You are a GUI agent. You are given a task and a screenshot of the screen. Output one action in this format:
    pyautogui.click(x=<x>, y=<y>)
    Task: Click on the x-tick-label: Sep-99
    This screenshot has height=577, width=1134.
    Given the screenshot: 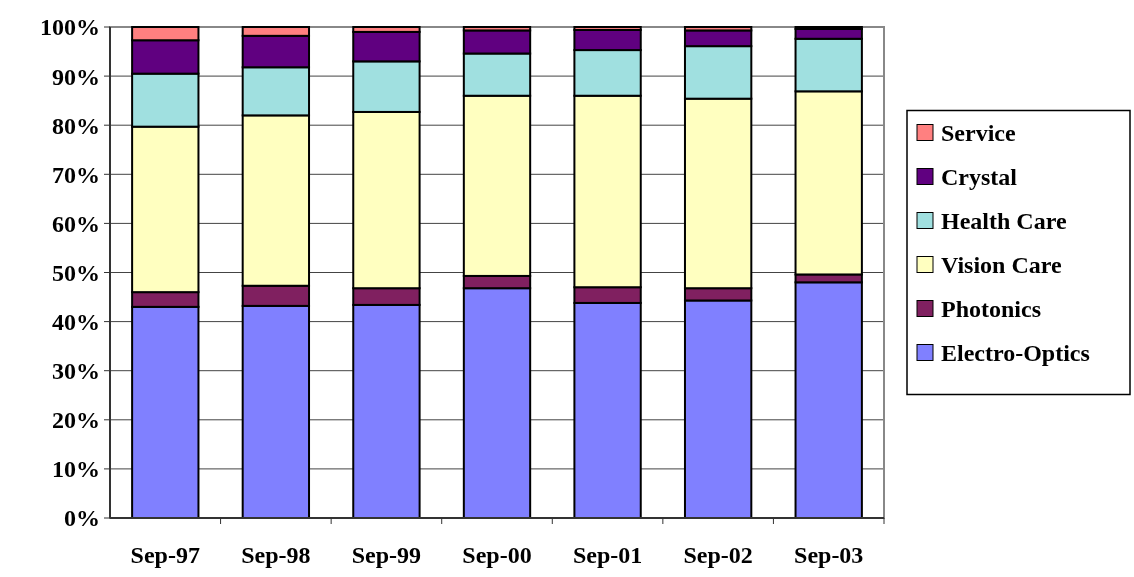 What is the action you would take?
    pyautogui.click(x=386, y=555)
    